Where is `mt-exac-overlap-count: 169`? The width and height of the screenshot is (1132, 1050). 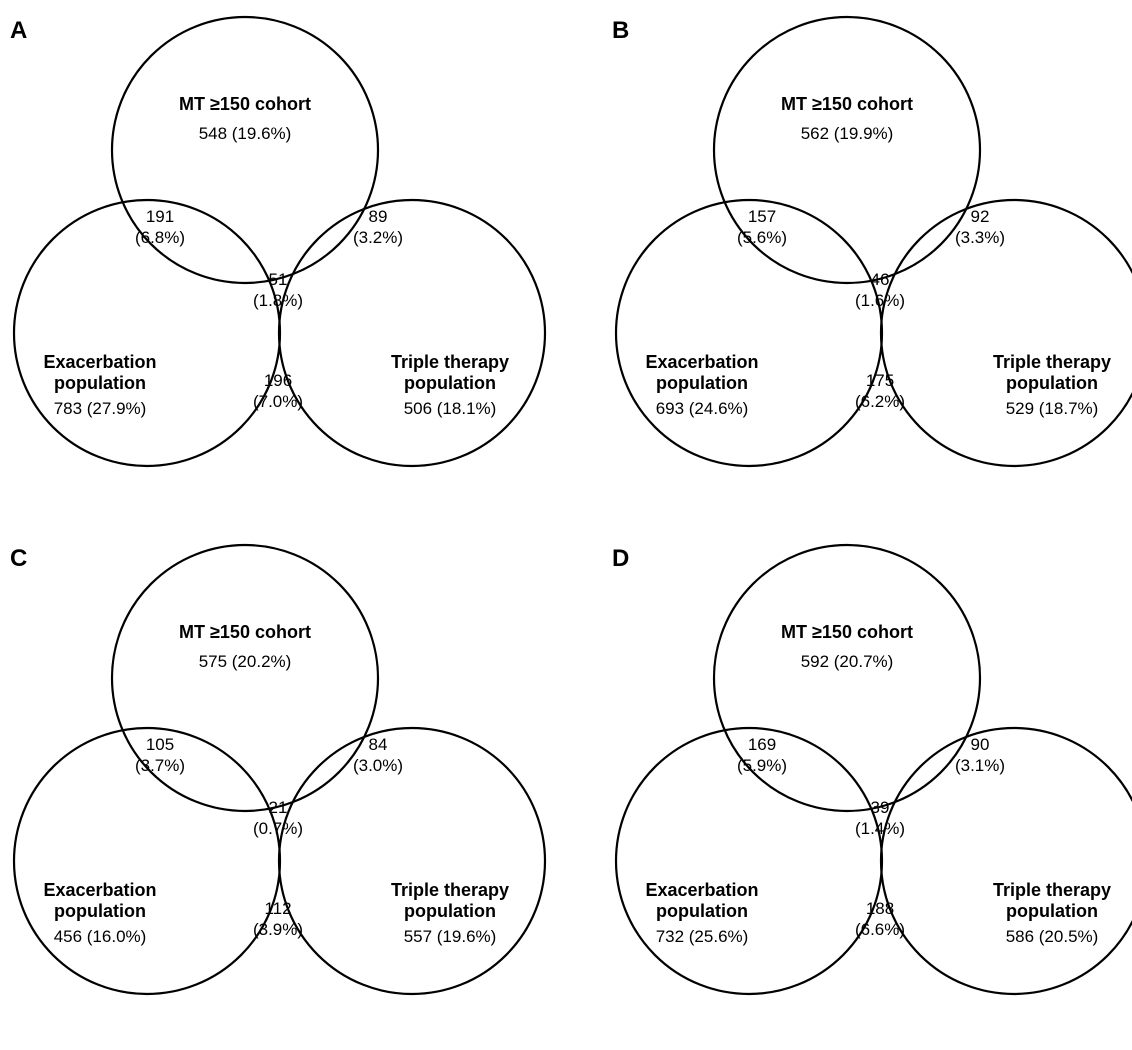
mt-exac-overlap-count: 169 is located at coordinates (762, 744).